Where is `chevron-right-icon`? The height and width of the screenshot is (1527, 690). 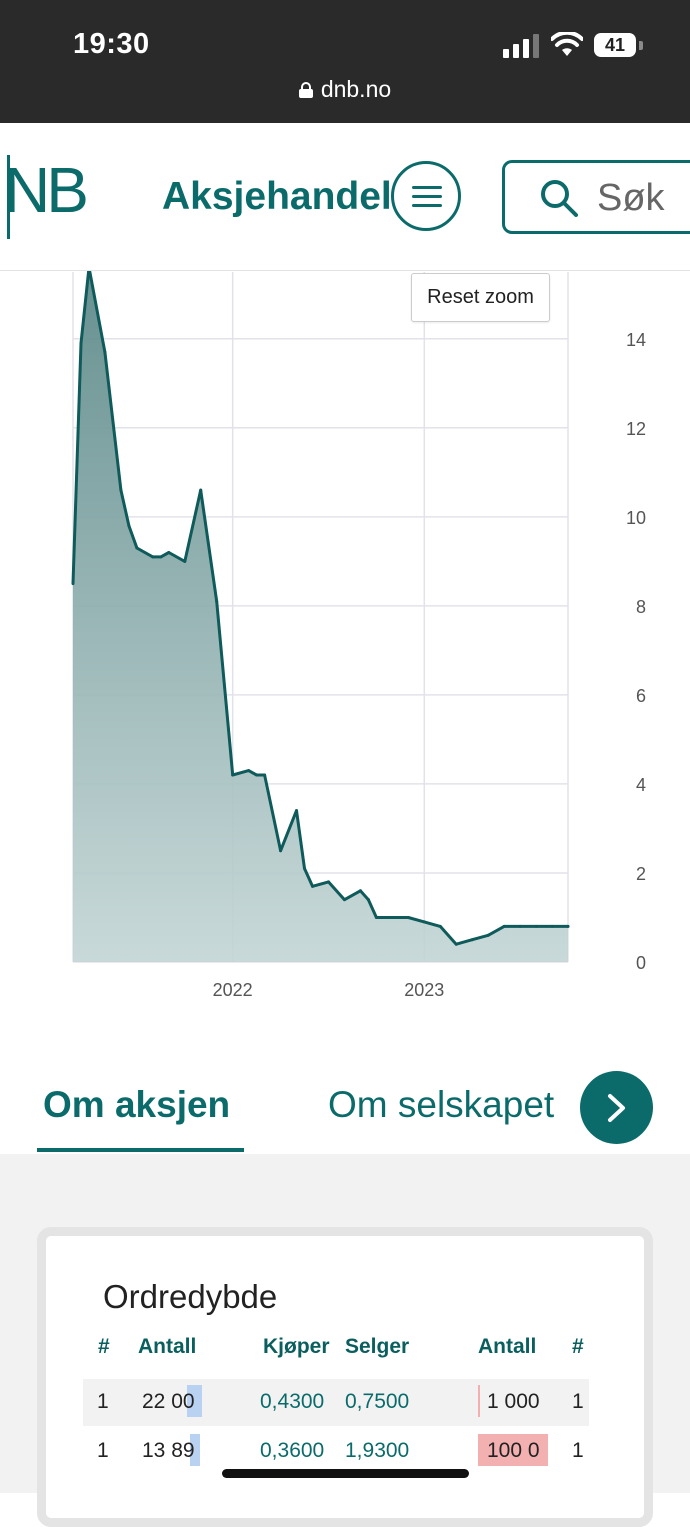 chevron-right-icon is located at coordinates (616, 1108).